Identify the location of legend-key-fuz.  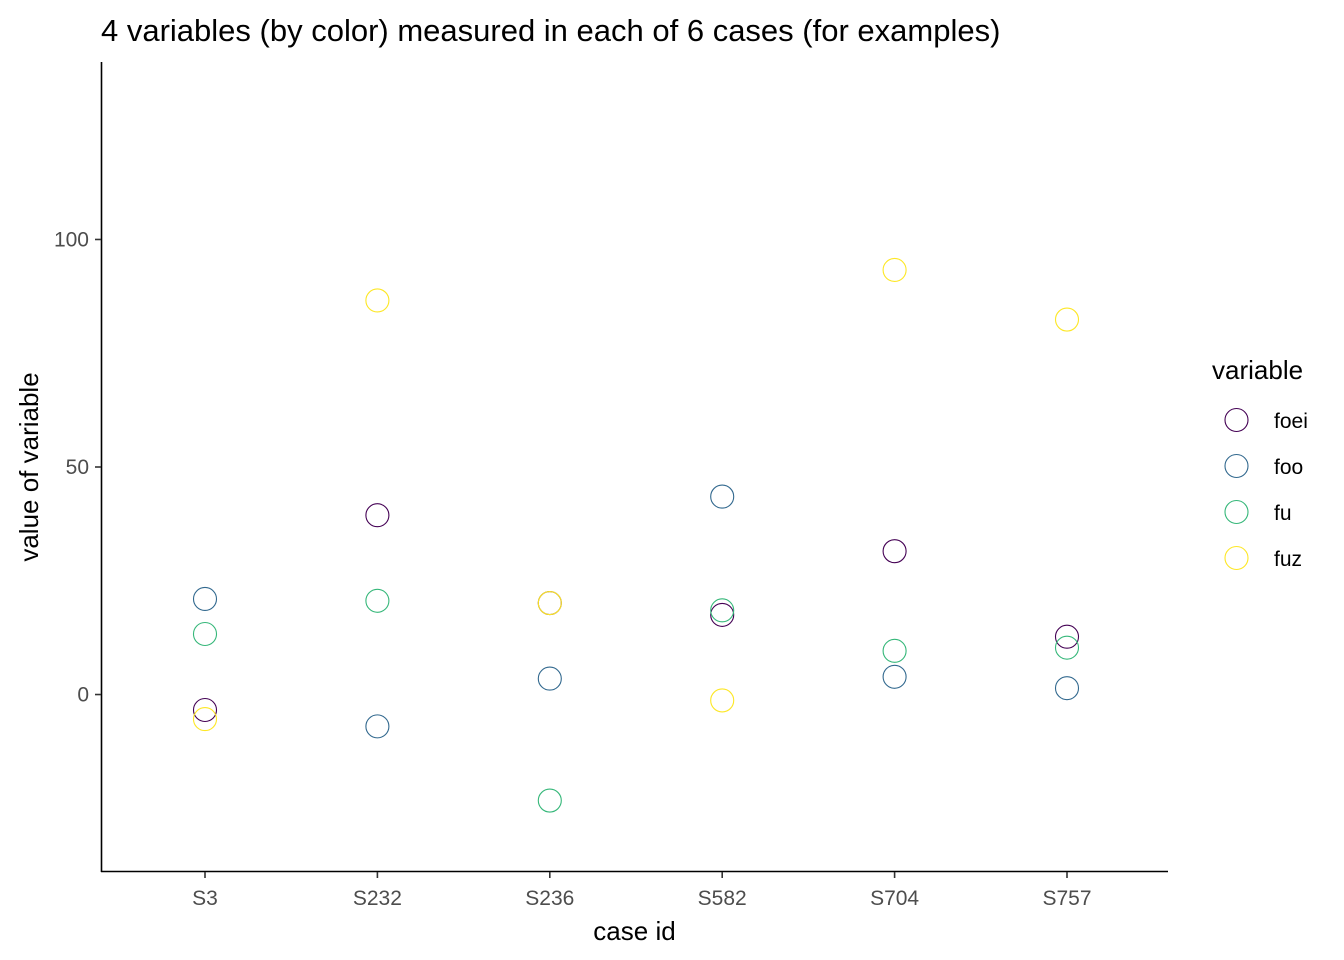
(1236, 558).